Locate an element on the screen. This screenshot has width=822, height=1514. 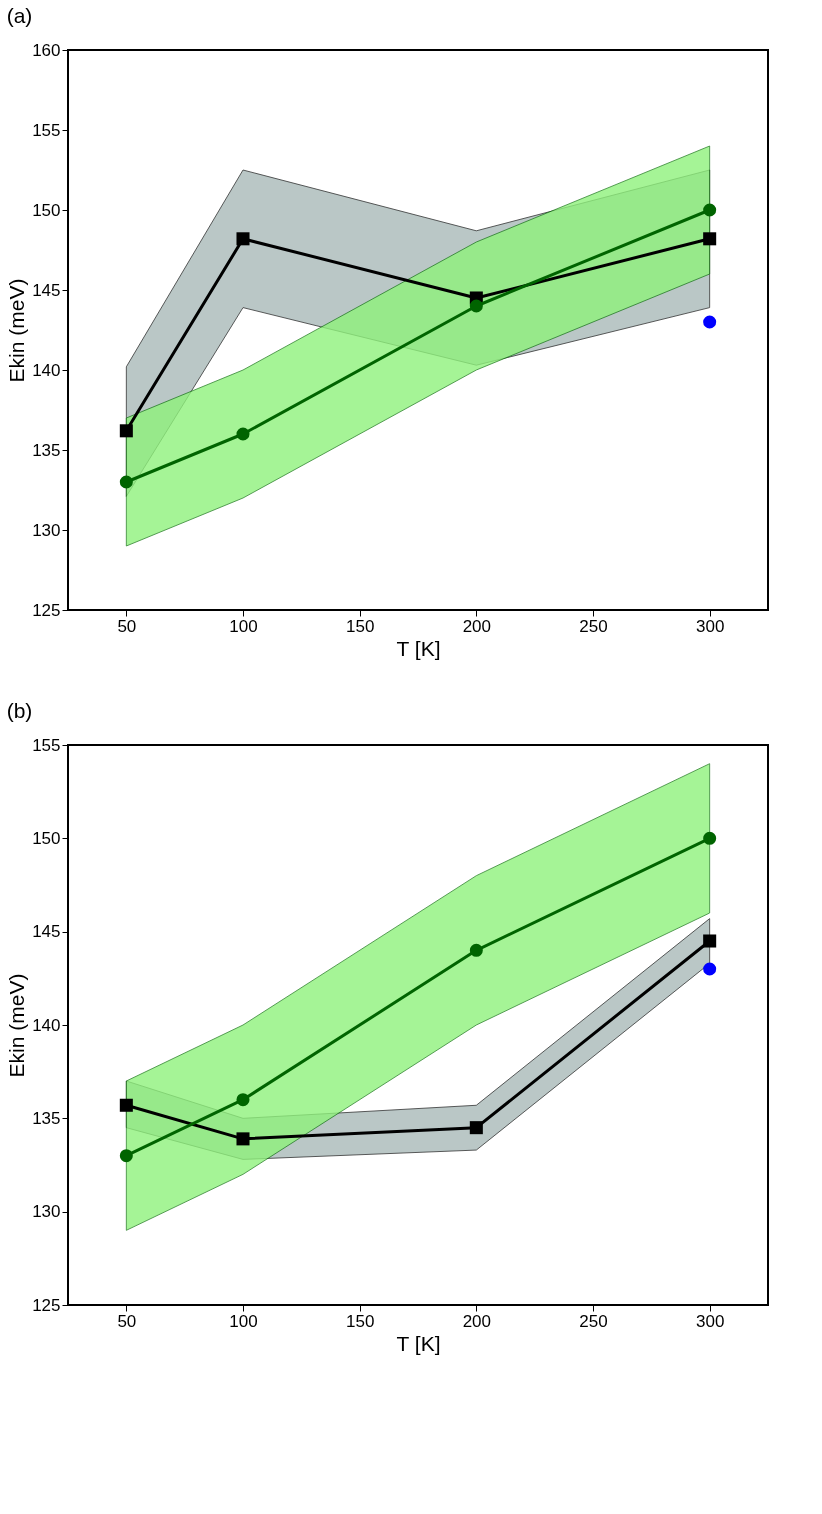
y-tick-label: 160 is located at coordinates (46, 50).